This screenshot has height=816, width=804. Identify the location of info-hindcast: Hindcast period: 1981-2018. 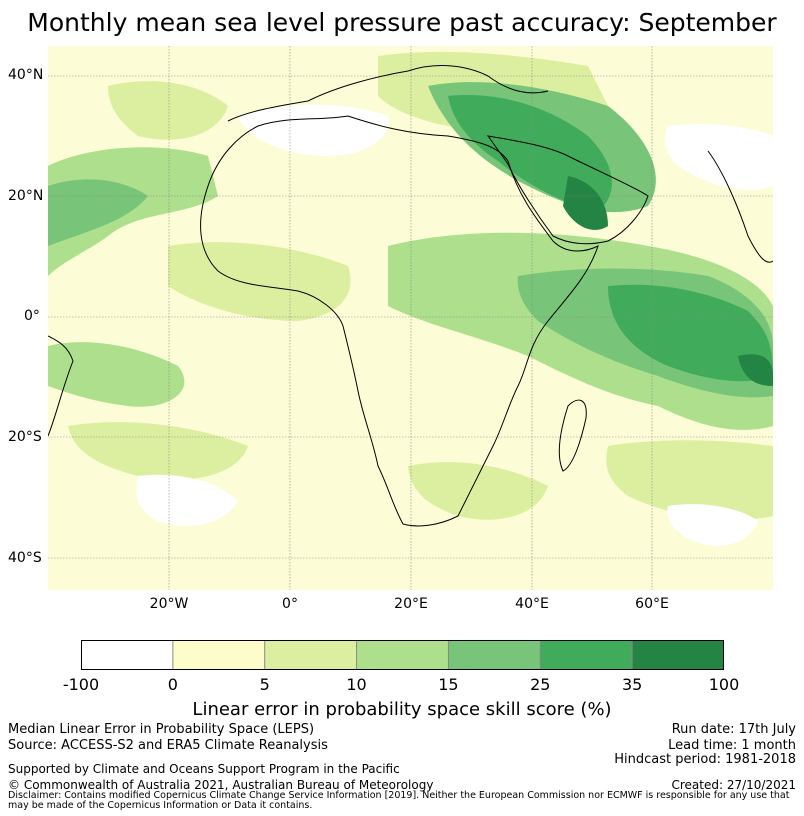
(705, 759).